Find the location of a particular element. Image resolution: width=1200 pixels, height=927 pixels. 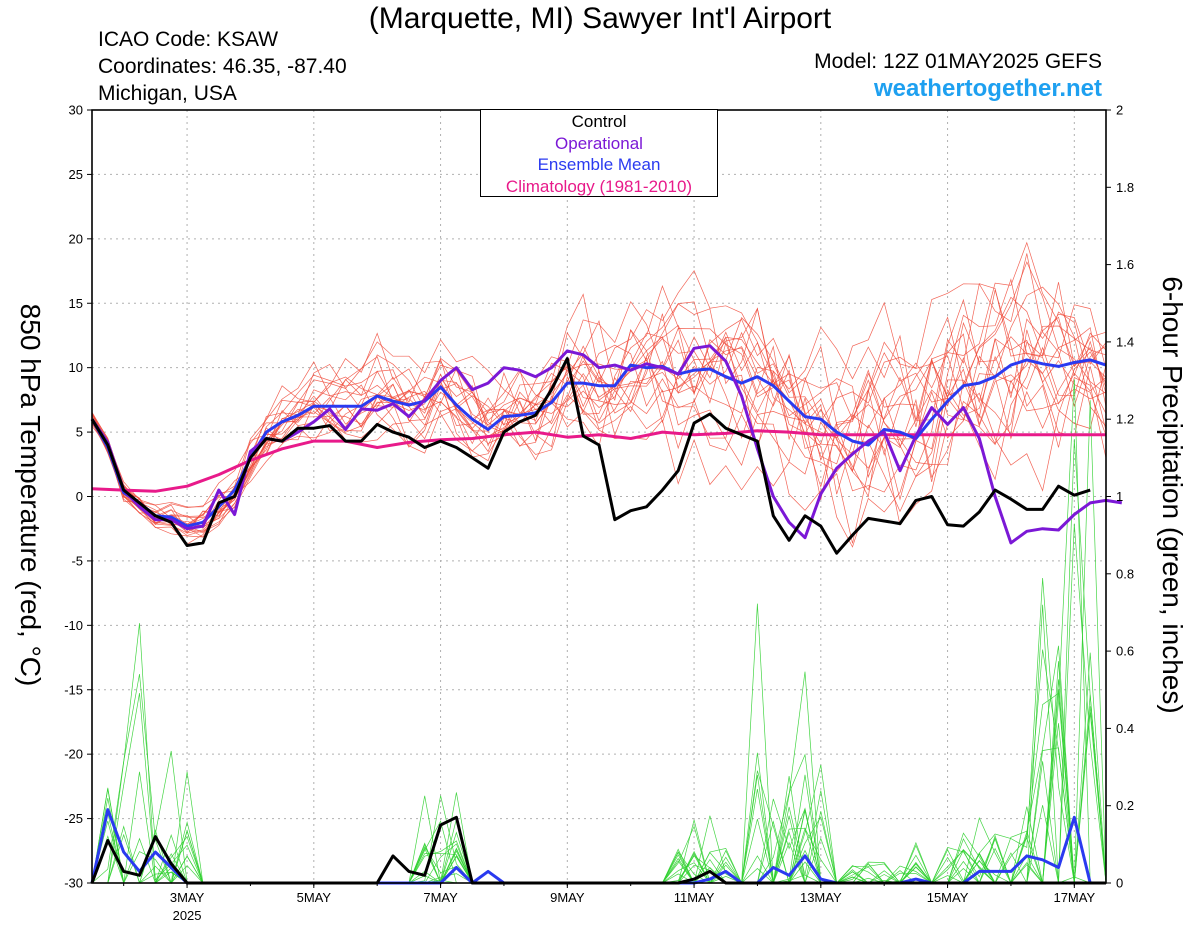

y-tick-label: -30 is located at coordinates (73, 883).